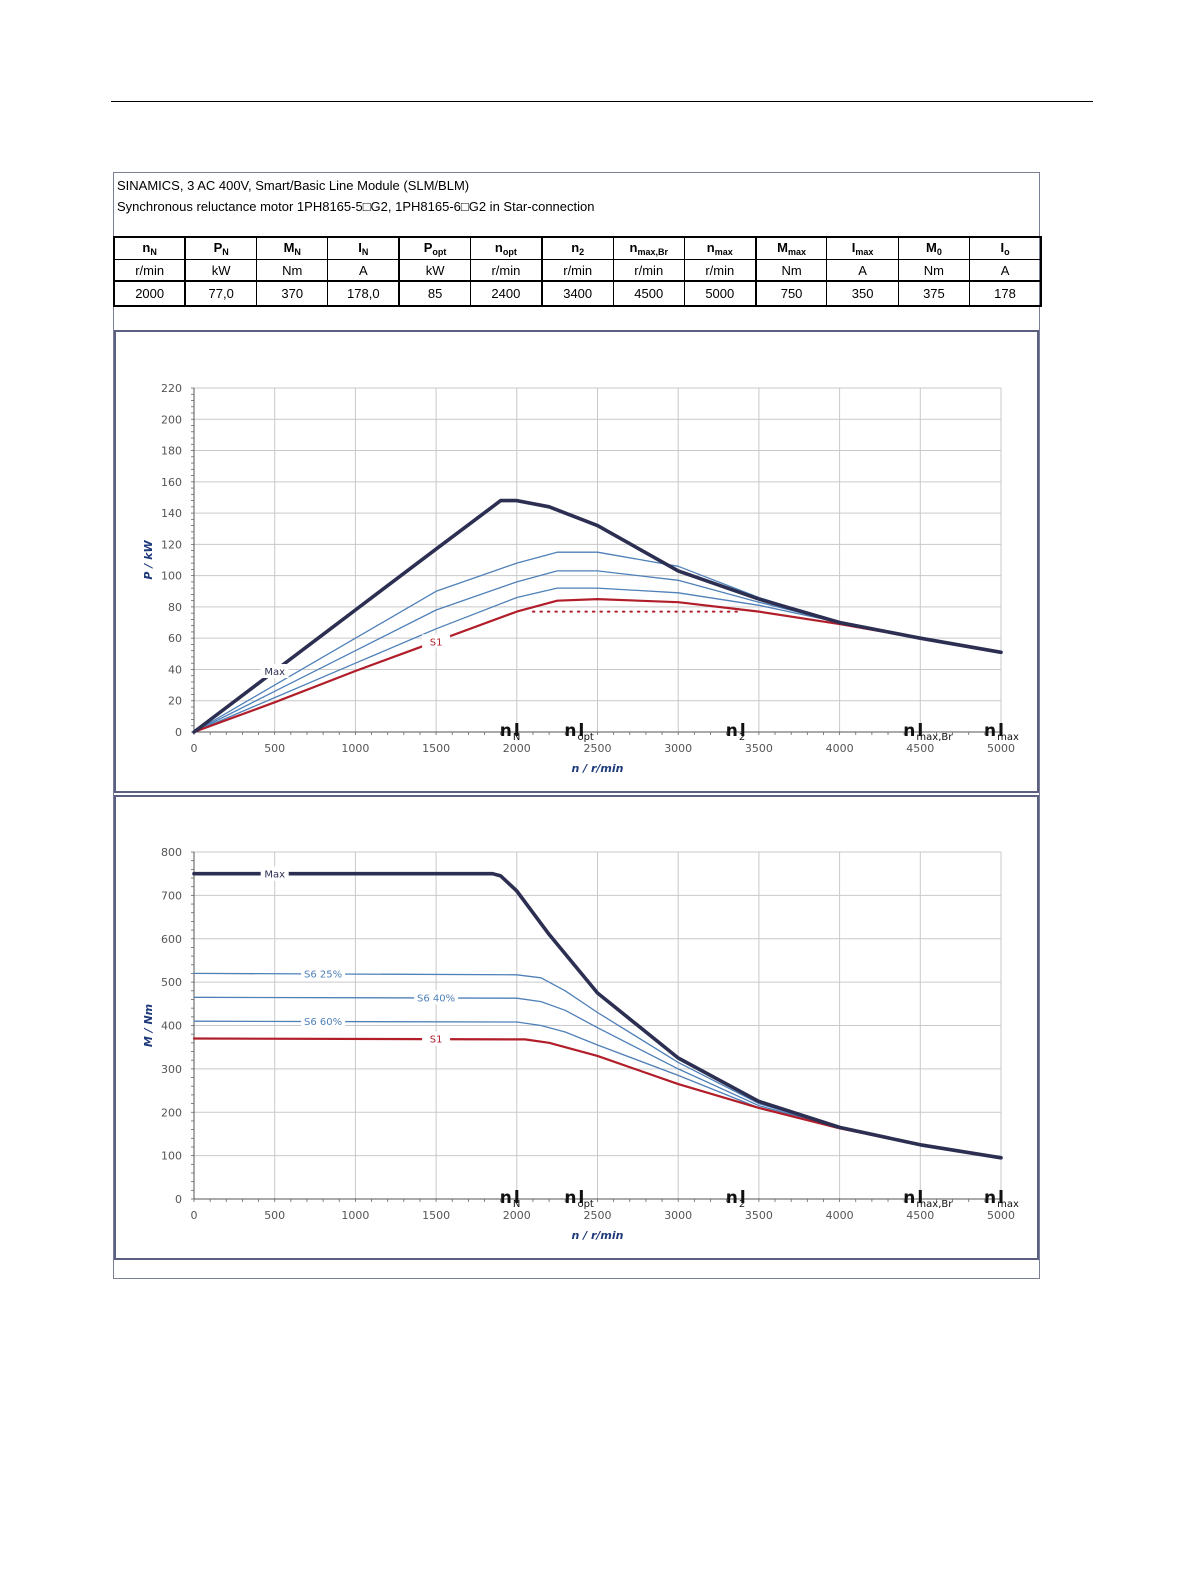 This screenshot has width=1191, height=1587. I want to click on y-tick-label: 400, so click(171, 1026).